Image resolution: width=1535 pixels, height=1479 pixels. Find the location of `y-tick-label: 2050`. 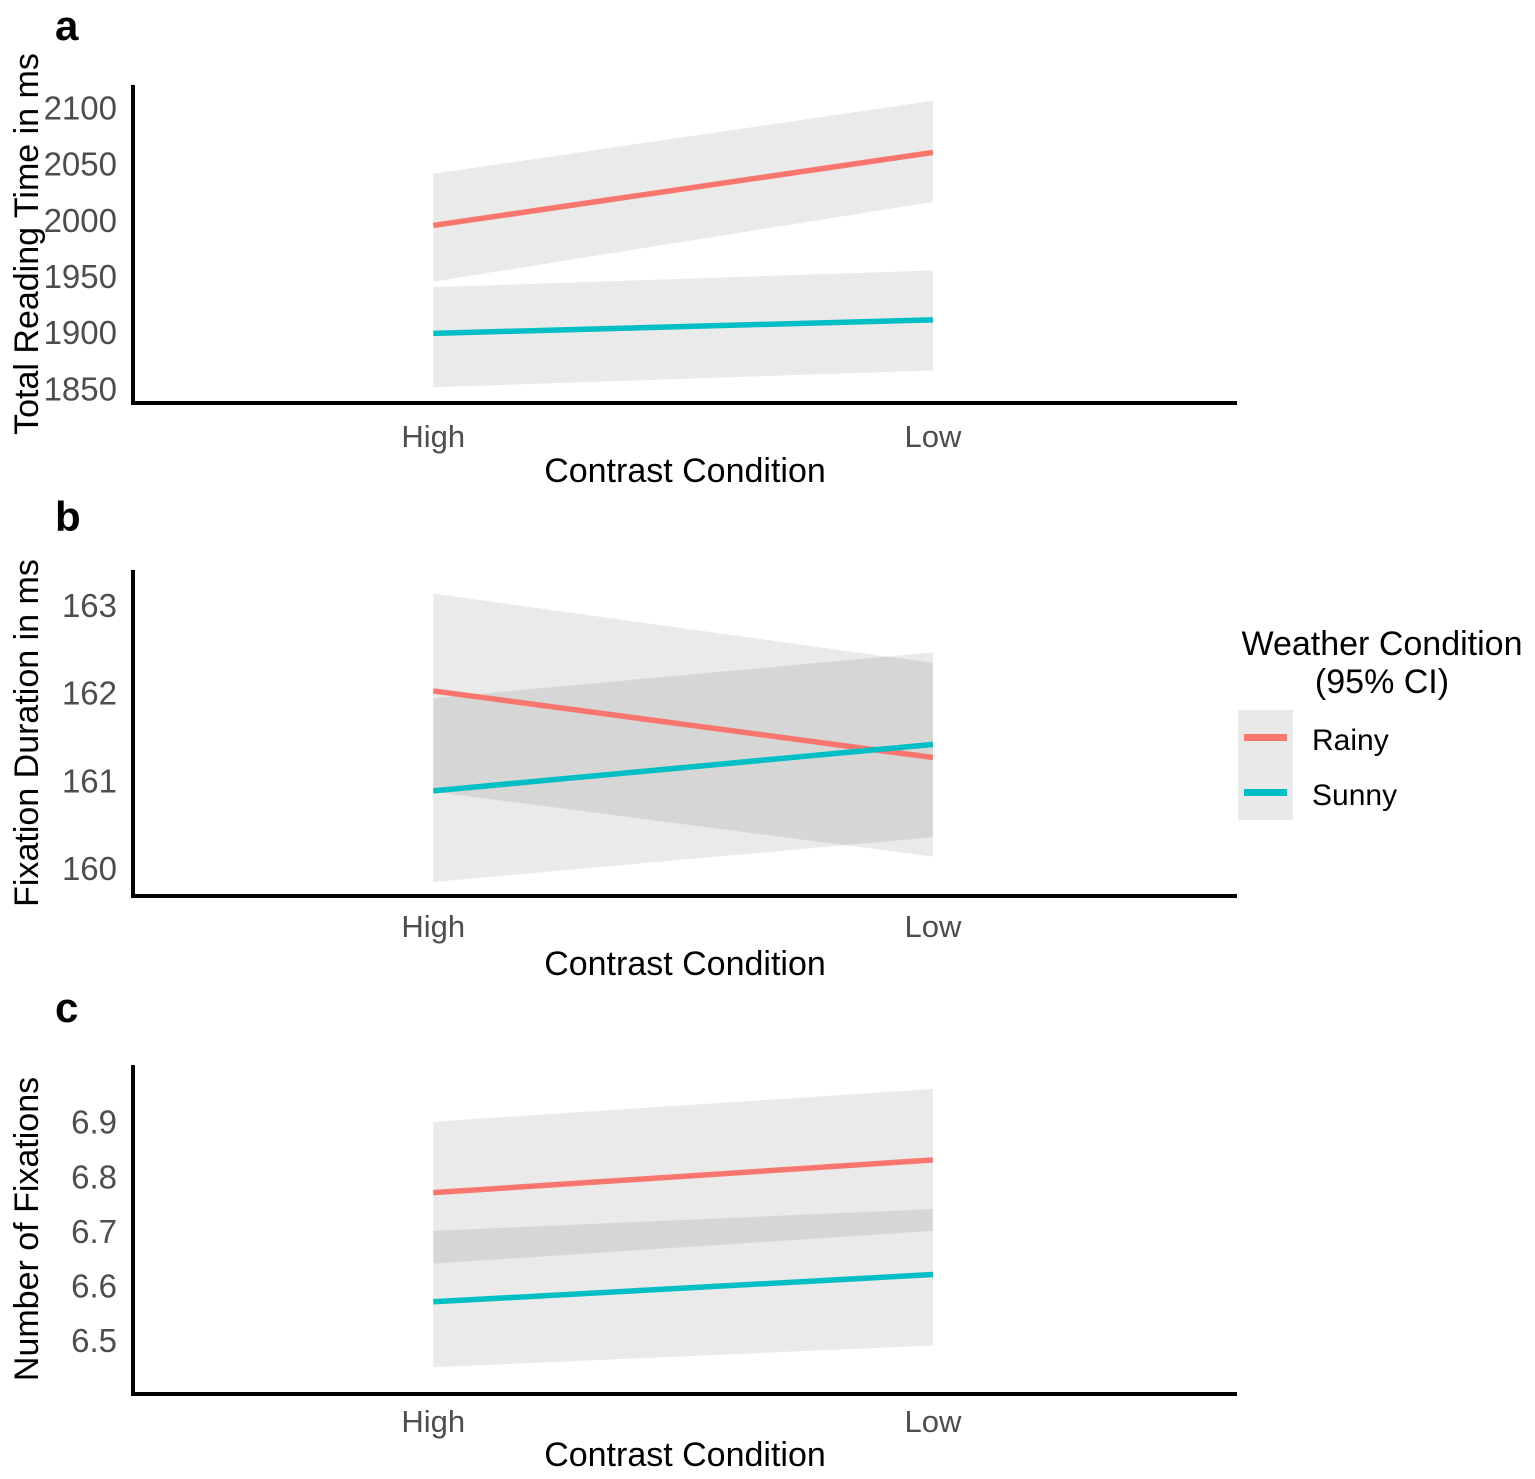

y-tick-label: 2050 is located at coordinates (80, 164).